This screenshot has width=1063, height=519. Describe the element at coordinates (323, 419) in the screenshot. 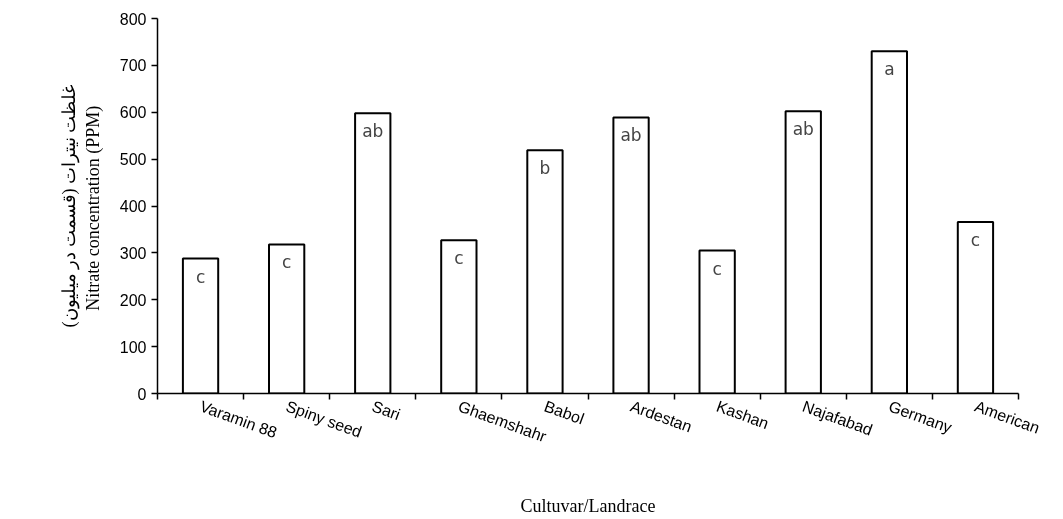

I see `x-tick-label: Spiny seed` at that location.